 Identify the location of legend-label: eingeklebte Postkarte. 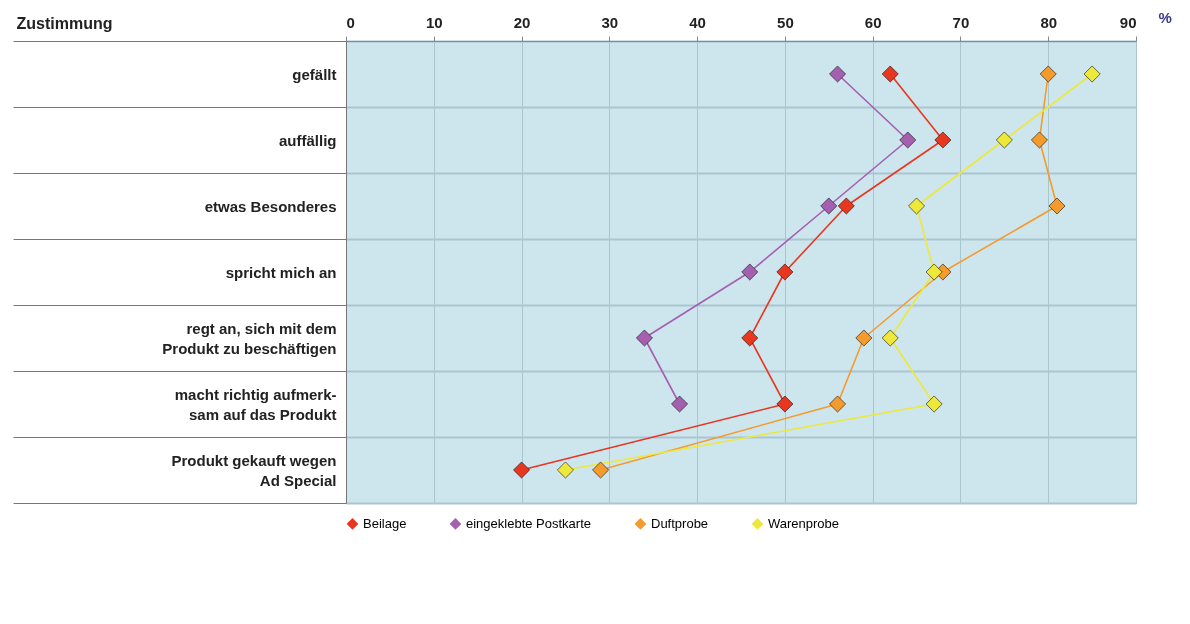
(529, 523).